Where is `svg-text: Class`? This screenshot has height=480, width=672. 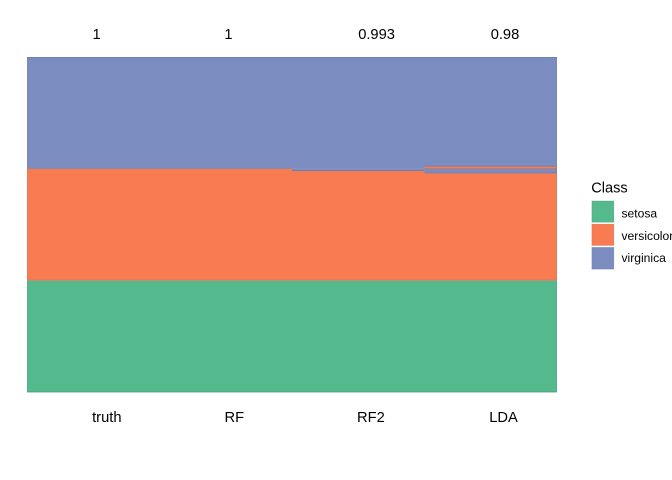
svg-text: Class is located at coordinates (609, 189).